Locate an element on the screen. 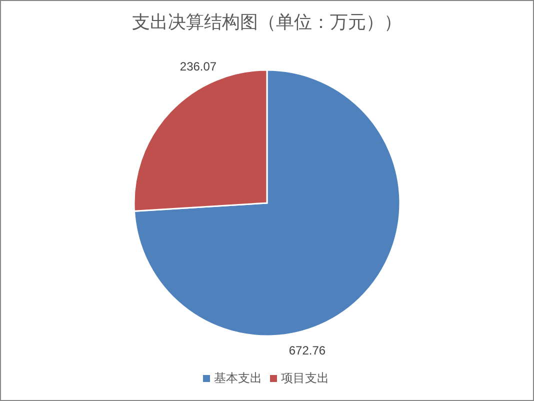 This screenshot has width=534, height=401. data-label: 236.07 is located at coordinates (198, 66).